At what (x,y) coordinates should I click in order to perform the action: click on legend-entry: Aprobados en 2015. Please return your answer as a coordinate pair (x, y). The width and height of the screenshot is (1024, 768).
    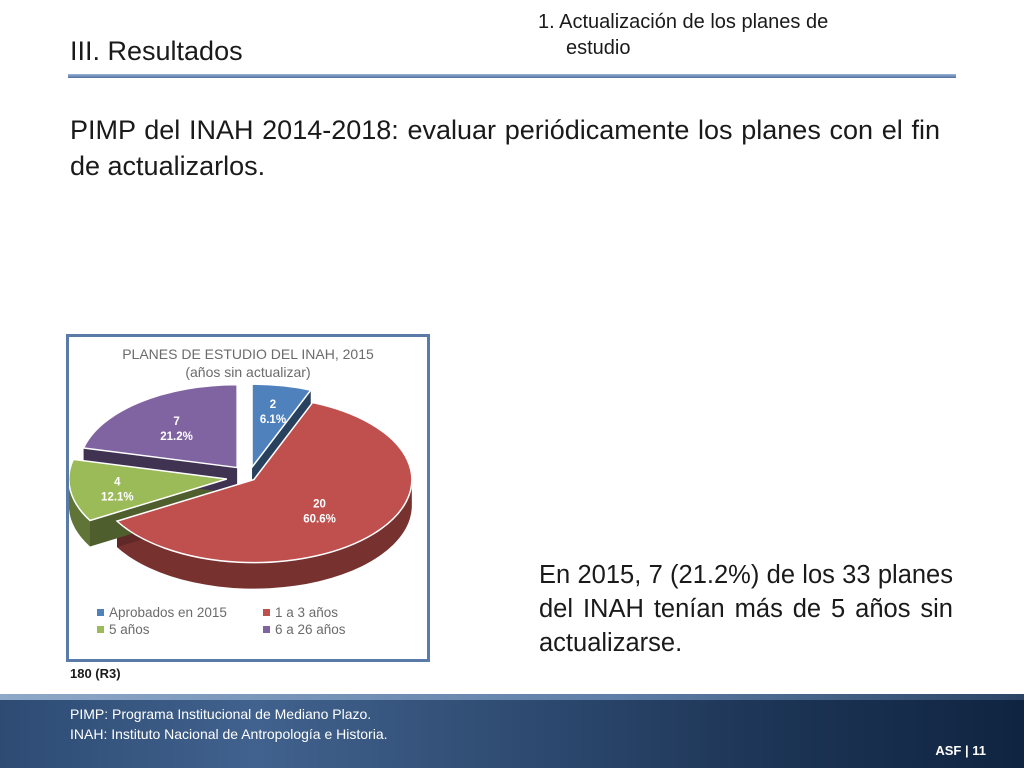
    Looking at the image, I should click on (162, 612).